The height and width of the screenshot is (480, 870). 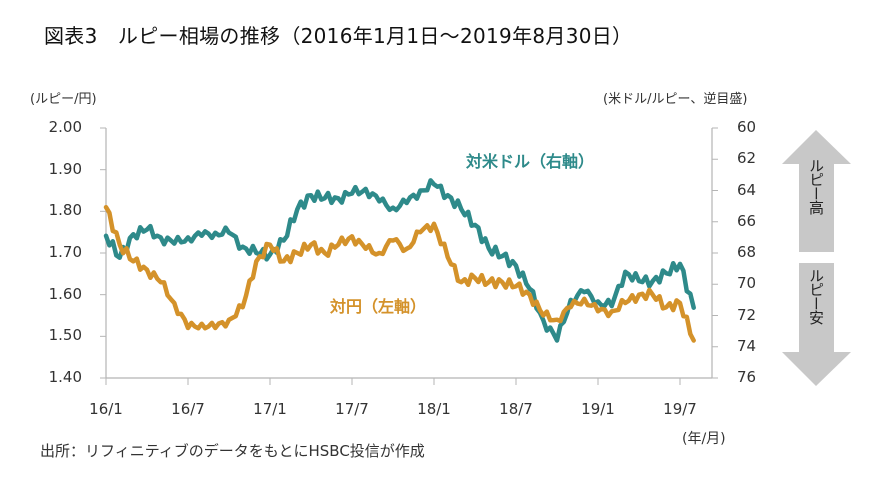 I want to click on x-tick-label: 17/7, so click(x=352, y=409).